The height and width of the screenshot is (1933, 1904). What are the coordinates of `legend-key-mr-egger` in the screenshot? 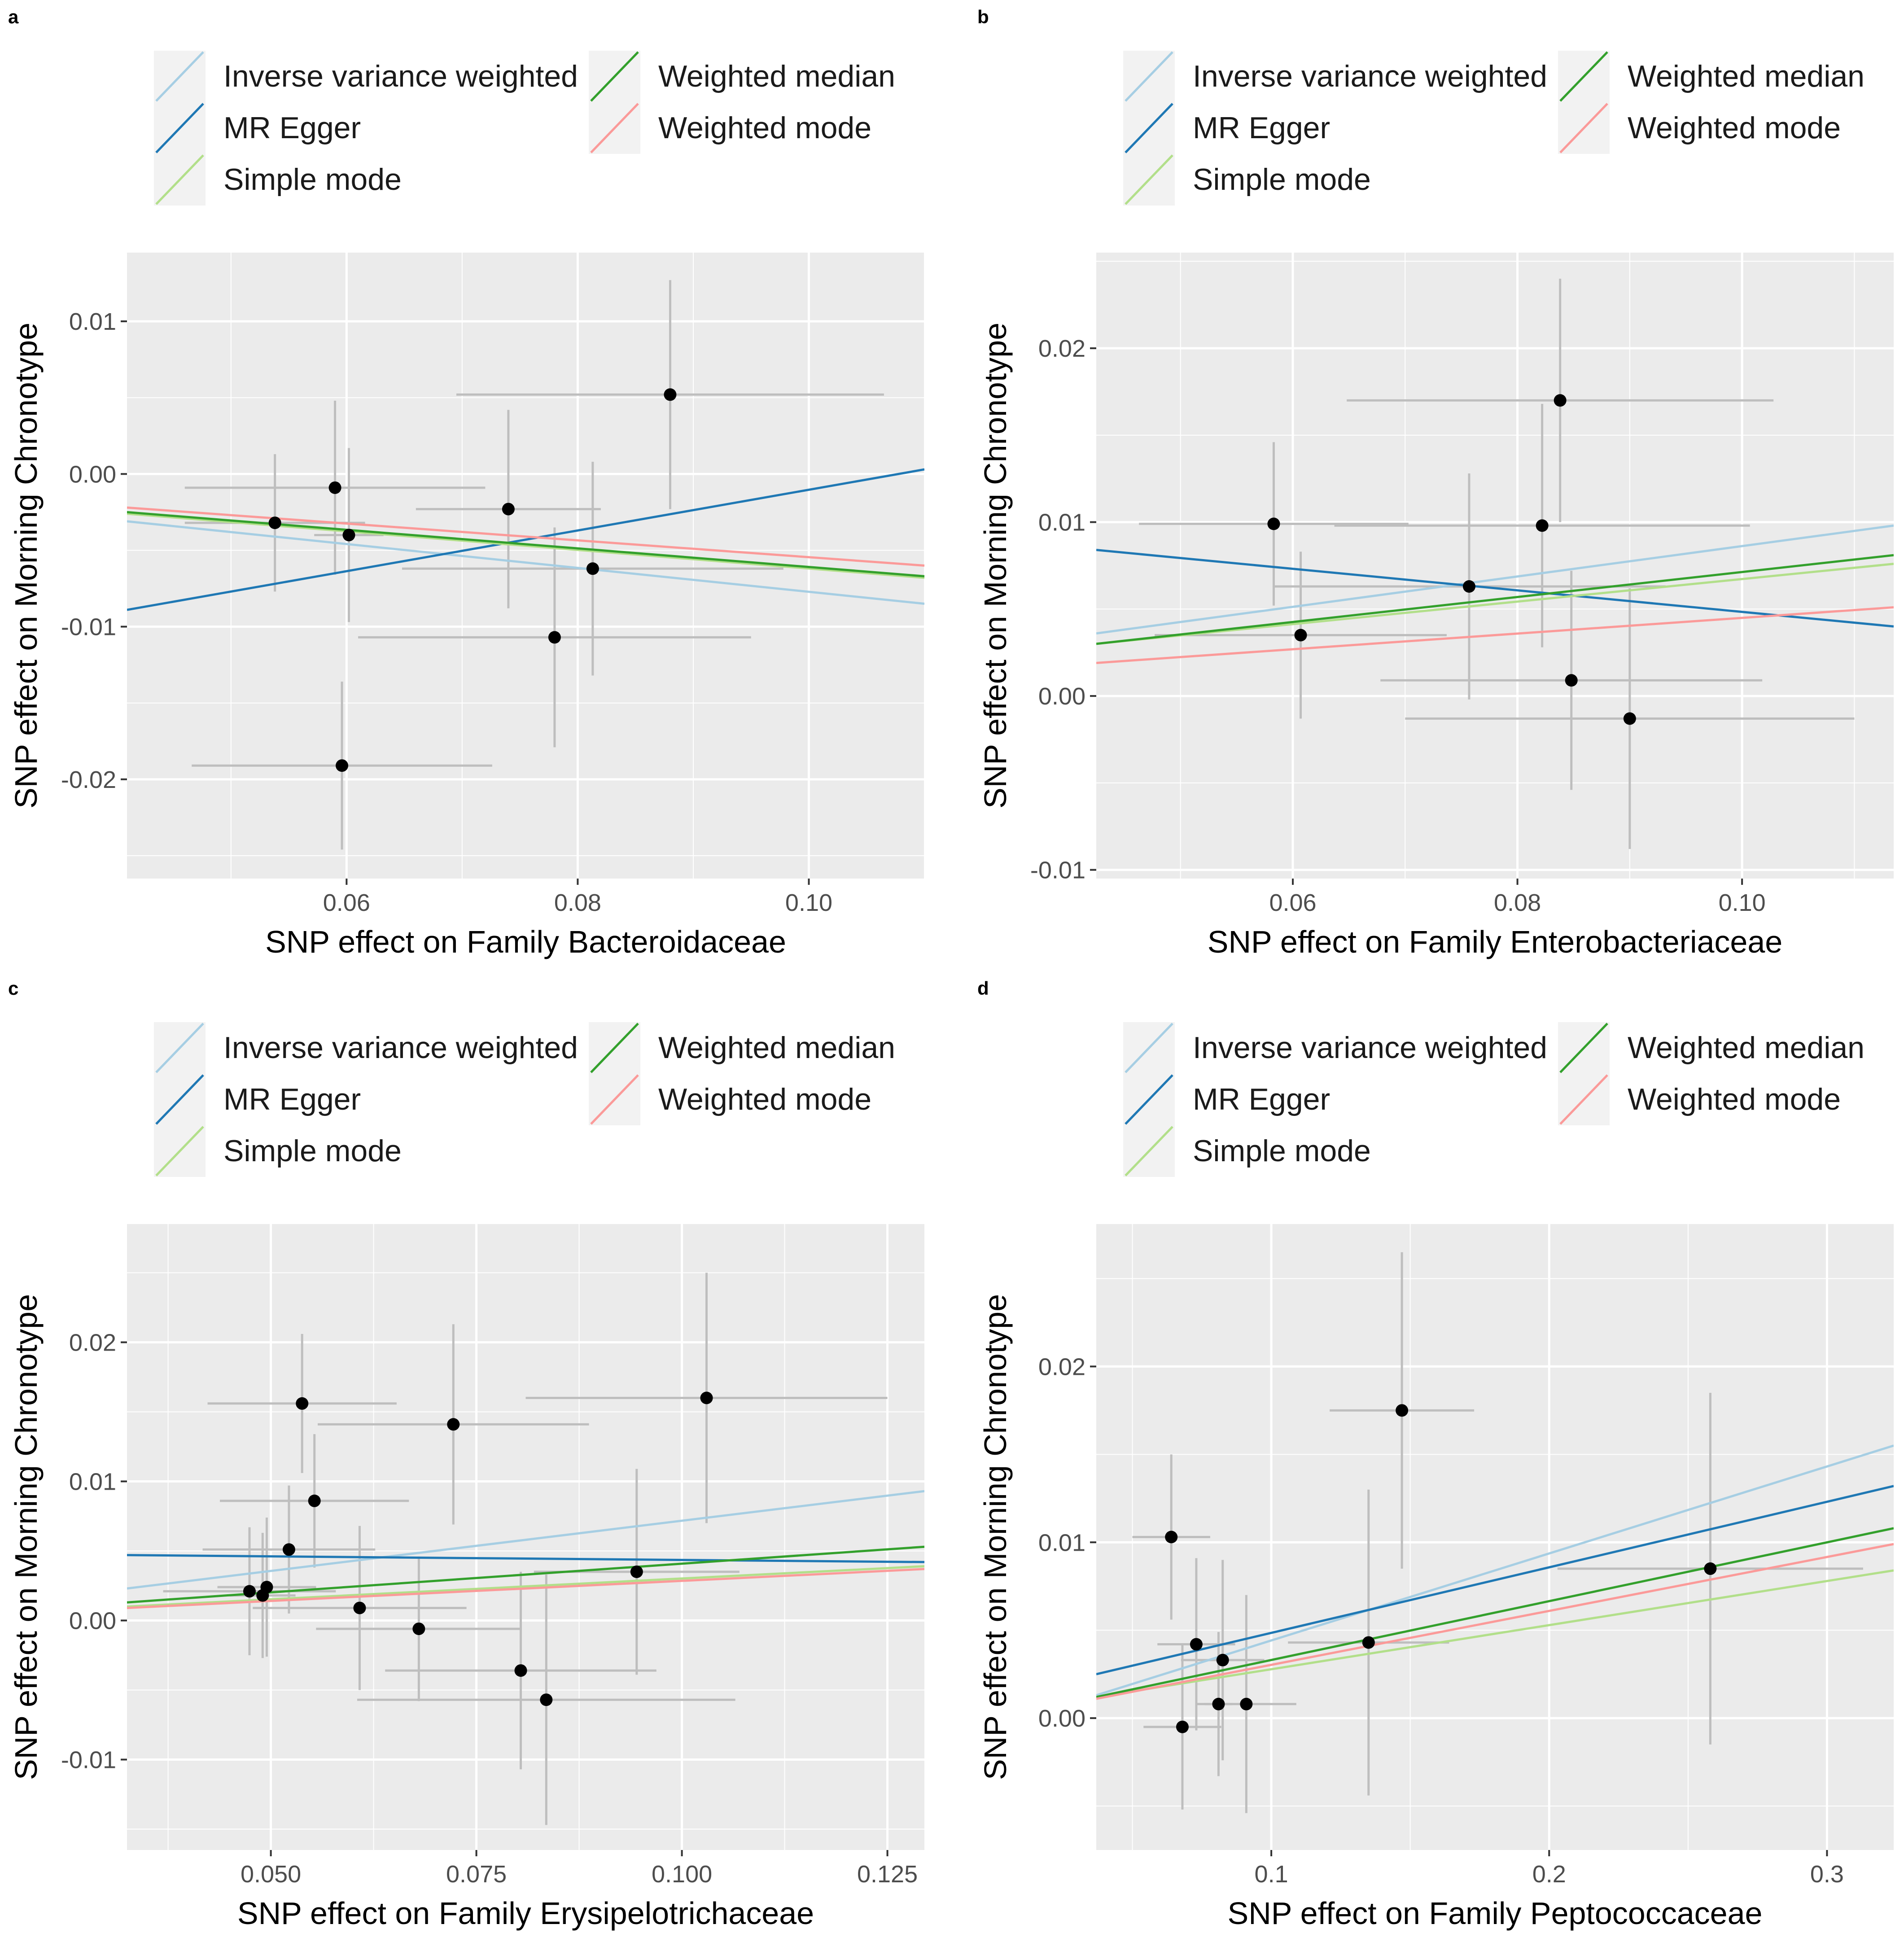 It's located at (180, 1099).